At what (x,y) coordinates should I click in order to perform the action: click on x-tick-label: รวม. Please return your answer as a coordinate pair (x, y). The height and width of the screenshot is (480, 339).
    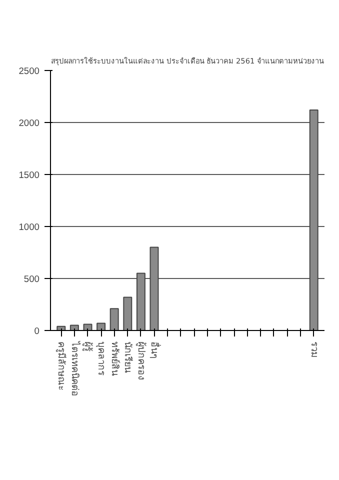
    Looking at the image, I should click on (314, 350).